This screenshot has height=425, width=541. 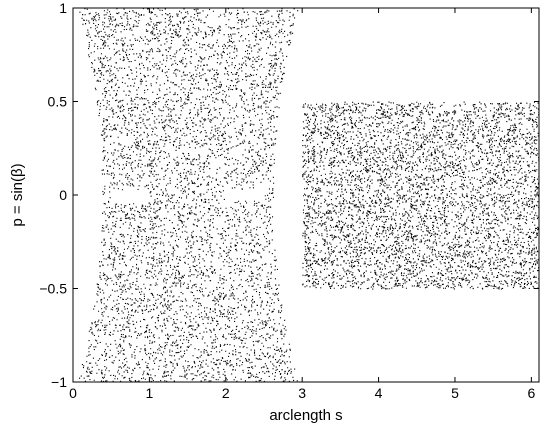 What do you see at coordinates (149, 393) in the screenshot?
I see `x-tick-label: 1` at bounding box center [149, 393].